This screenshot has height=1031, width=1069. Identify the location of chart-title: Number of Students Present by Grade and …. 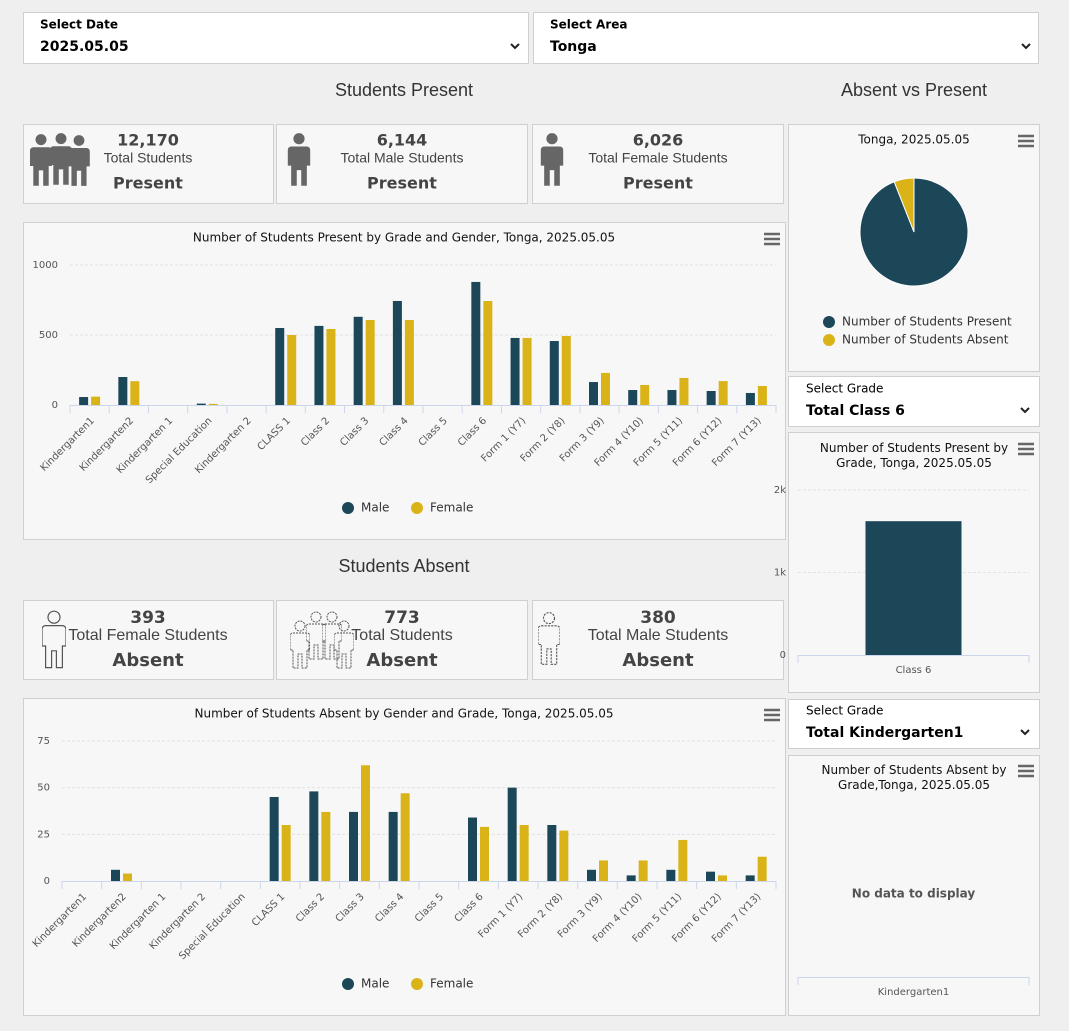
(404, 238).